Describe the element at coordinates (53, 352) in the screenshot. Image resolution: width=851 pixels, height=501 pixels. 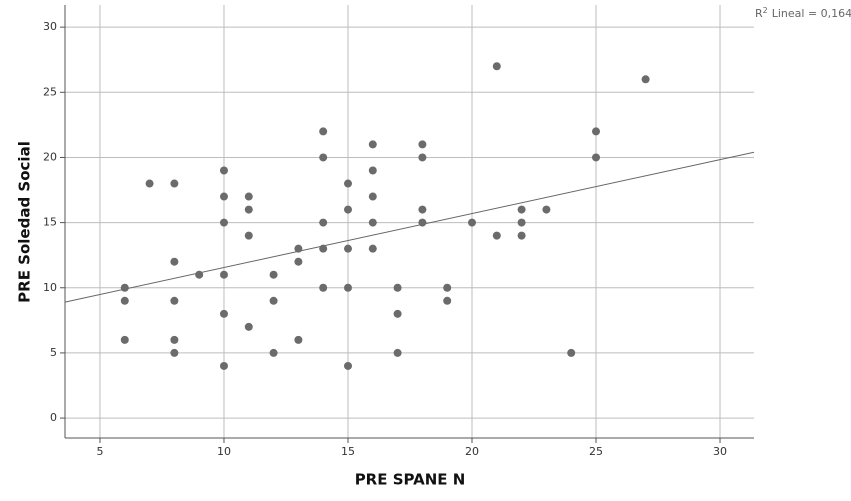
I see `y-tick-label: 5` at that location.